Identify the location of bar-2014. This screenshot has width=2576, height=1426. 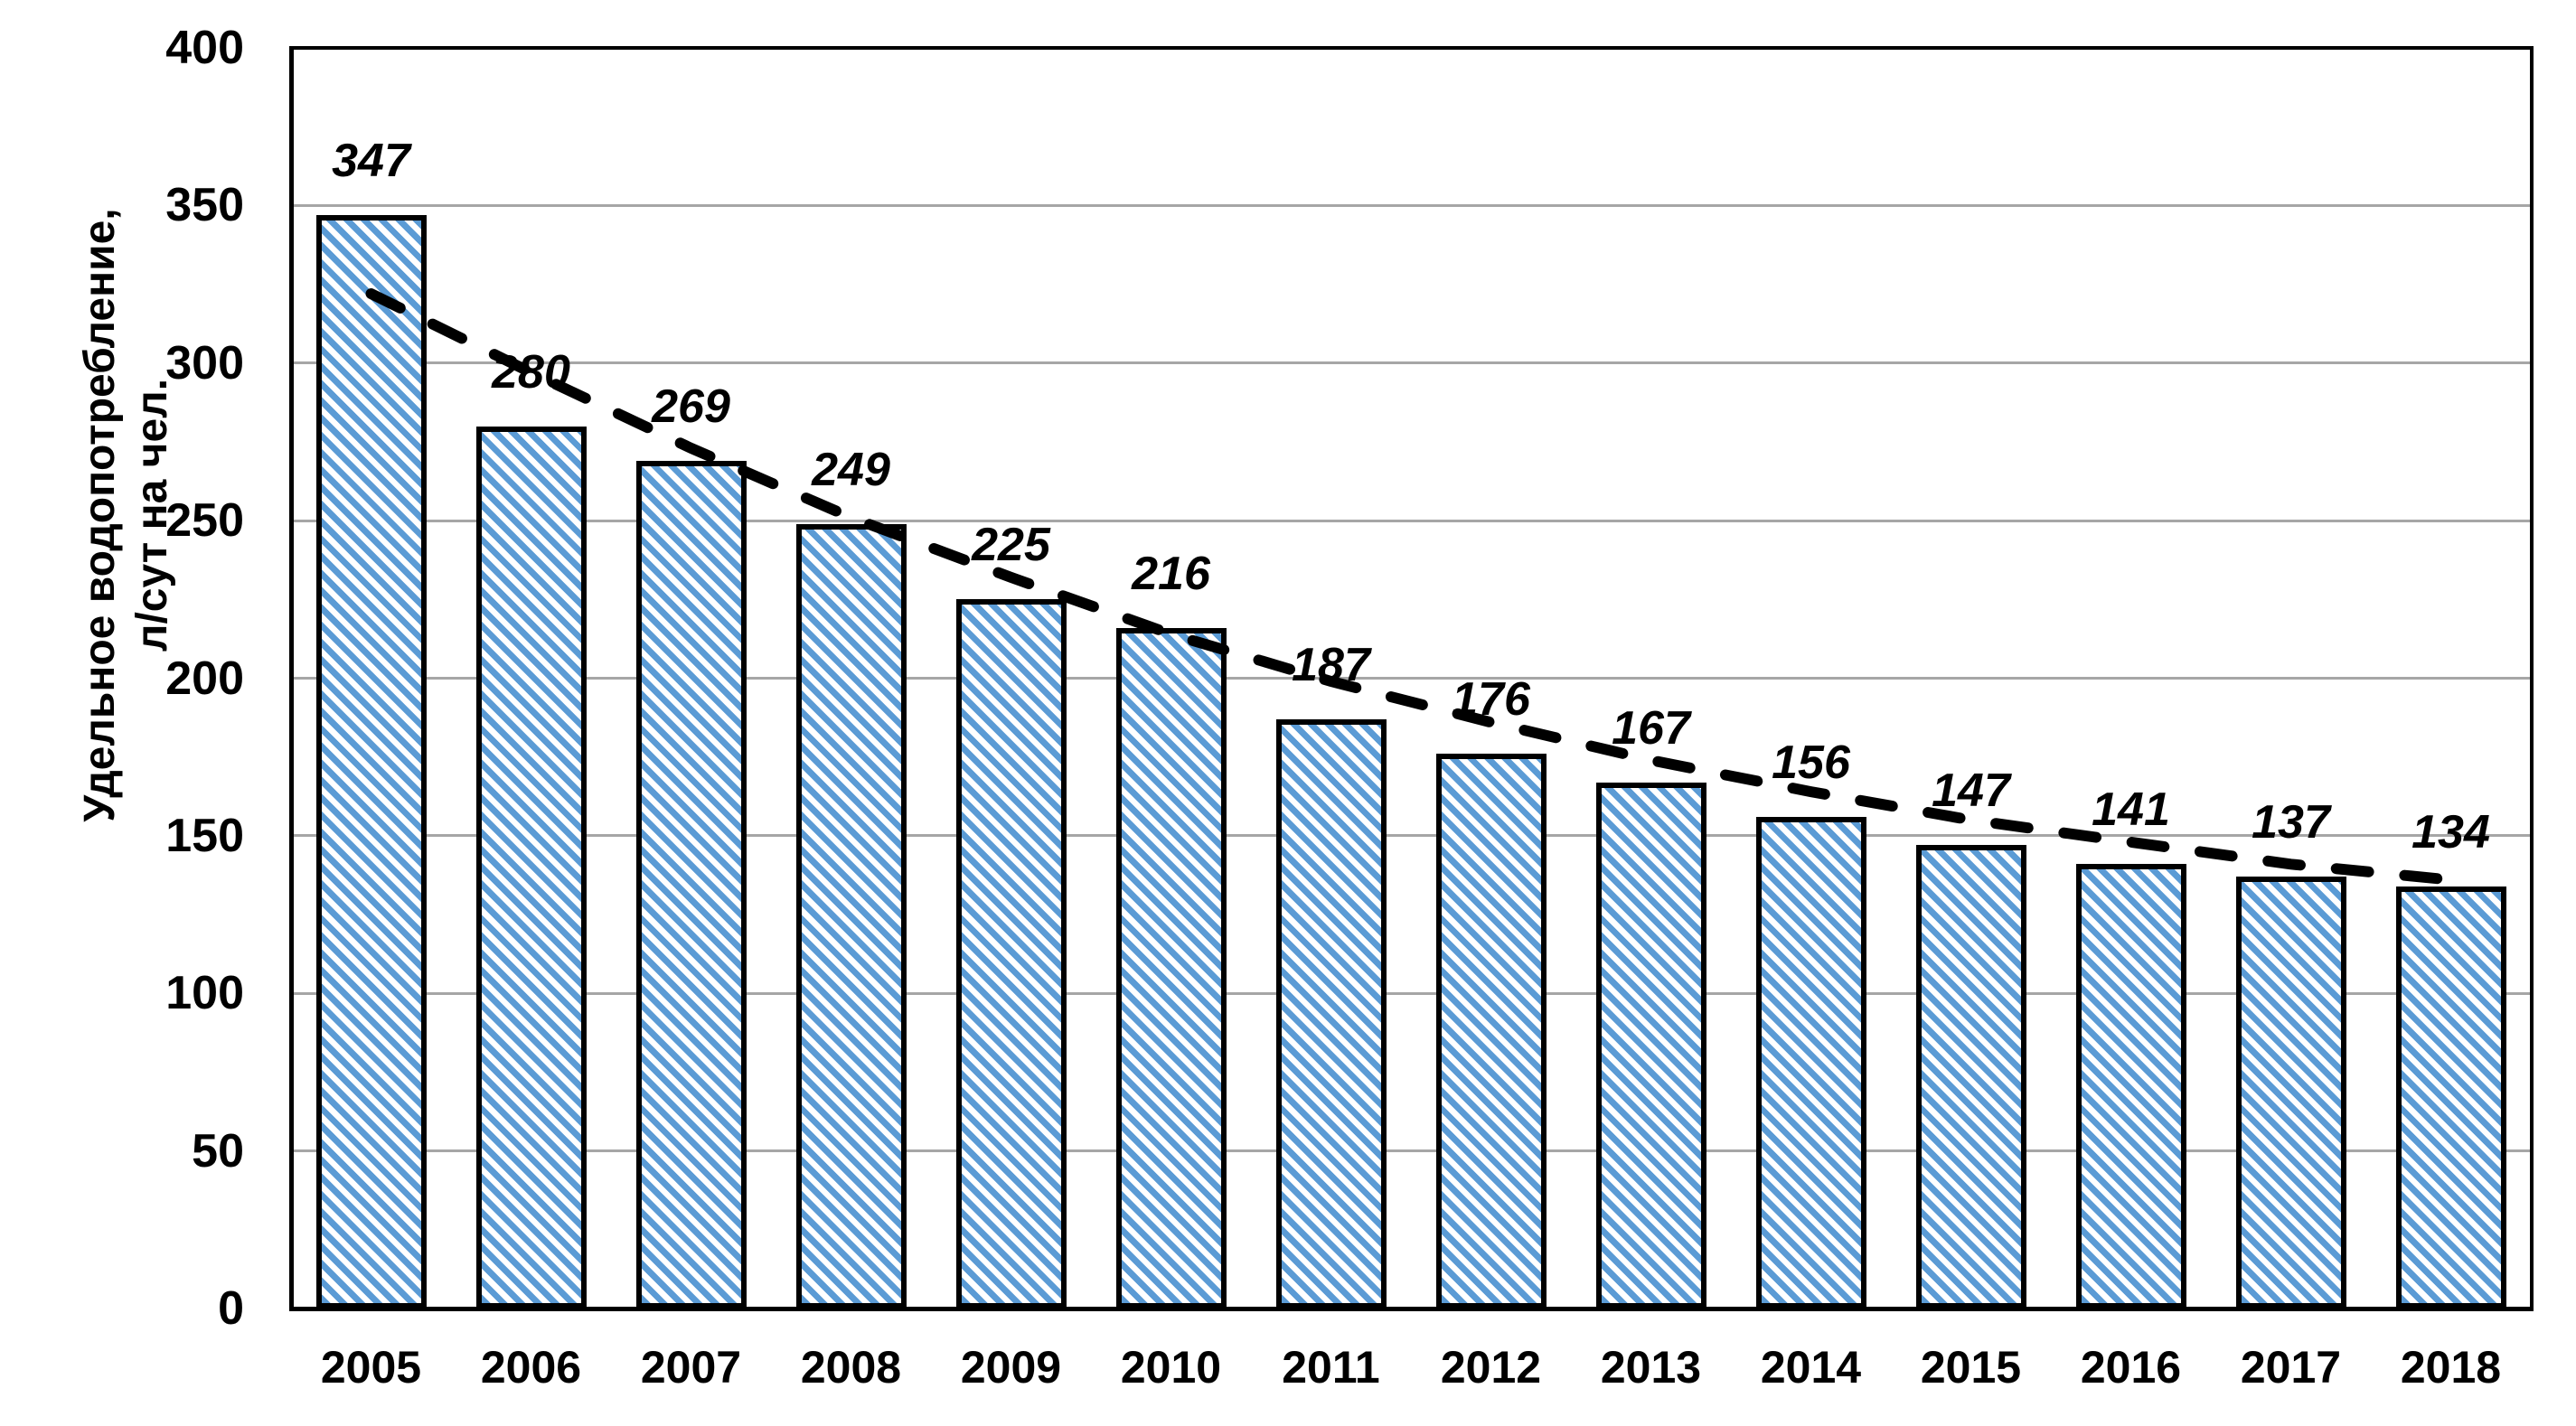
(1811, 1063).